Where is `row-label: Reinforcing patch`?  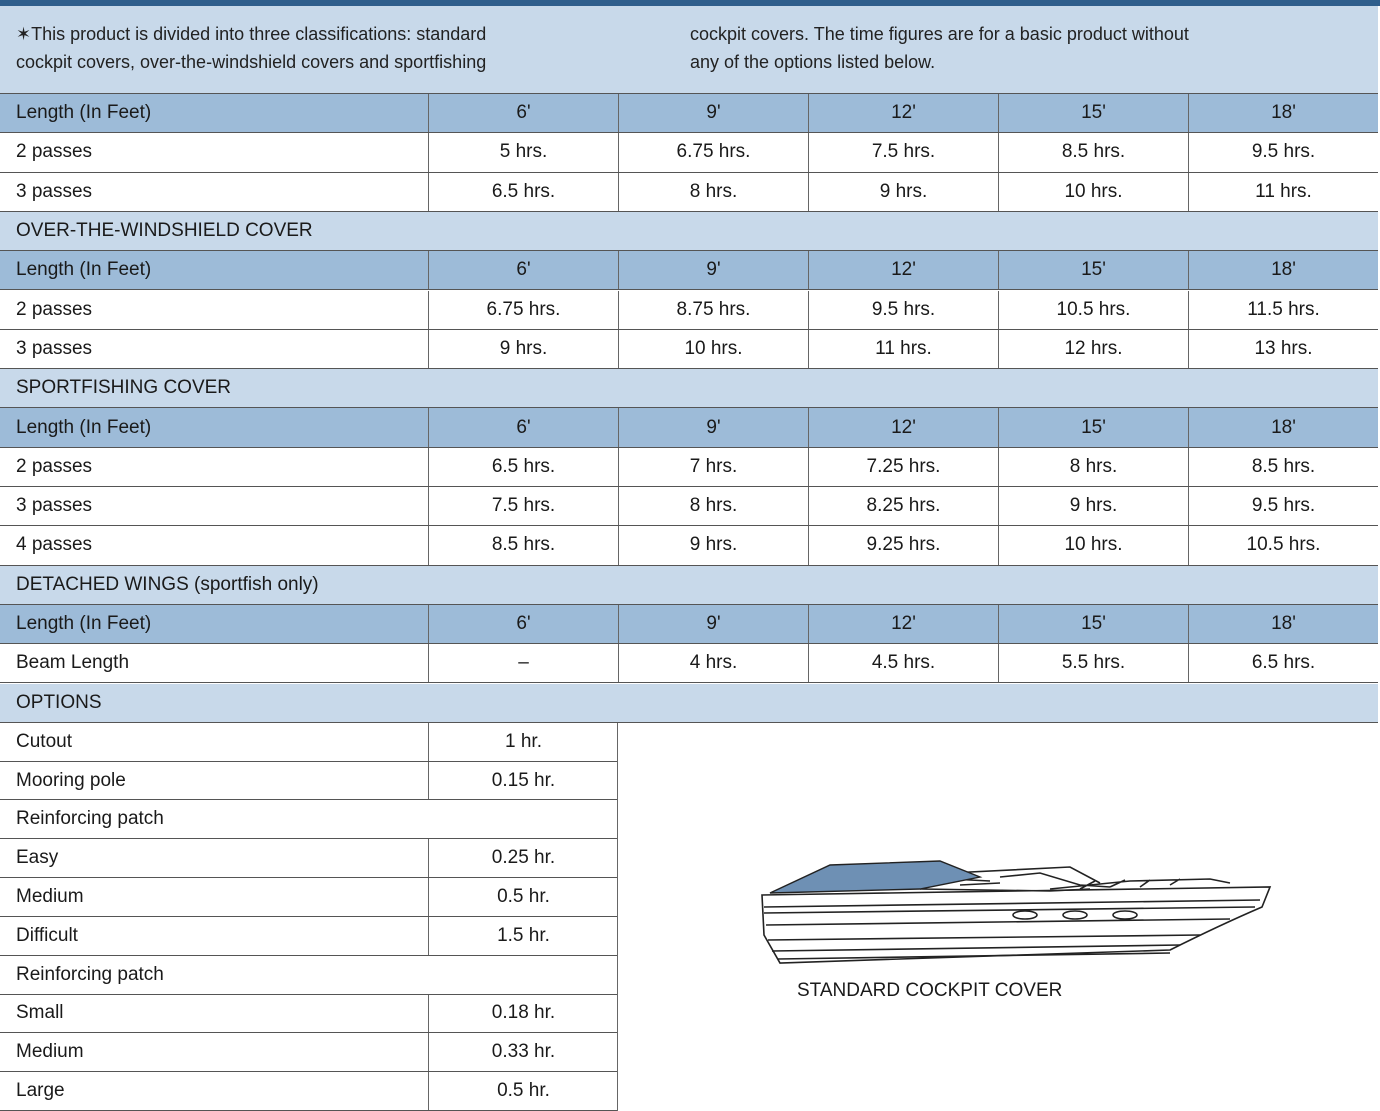 row-label: Reinforcing patch is located at coordinates (90, 819).